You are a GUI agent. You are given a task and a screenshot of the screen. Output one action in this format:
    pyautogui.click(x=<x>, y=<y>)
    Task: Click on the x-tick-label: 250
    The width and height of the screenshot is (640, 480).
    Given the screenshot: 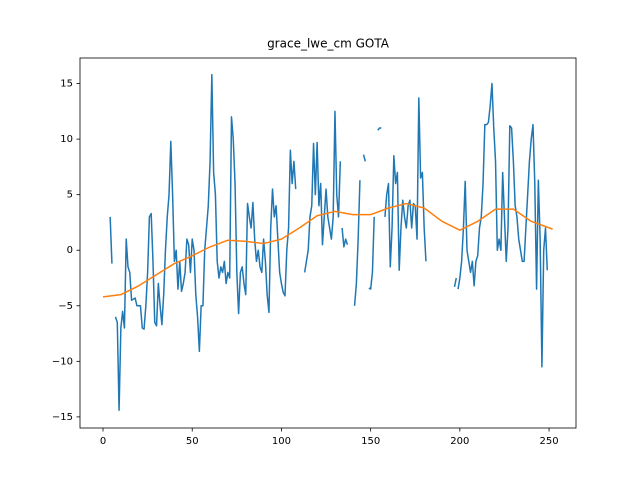 What is the action you would take?
    pyautogui.click(x=549, y=441)
    